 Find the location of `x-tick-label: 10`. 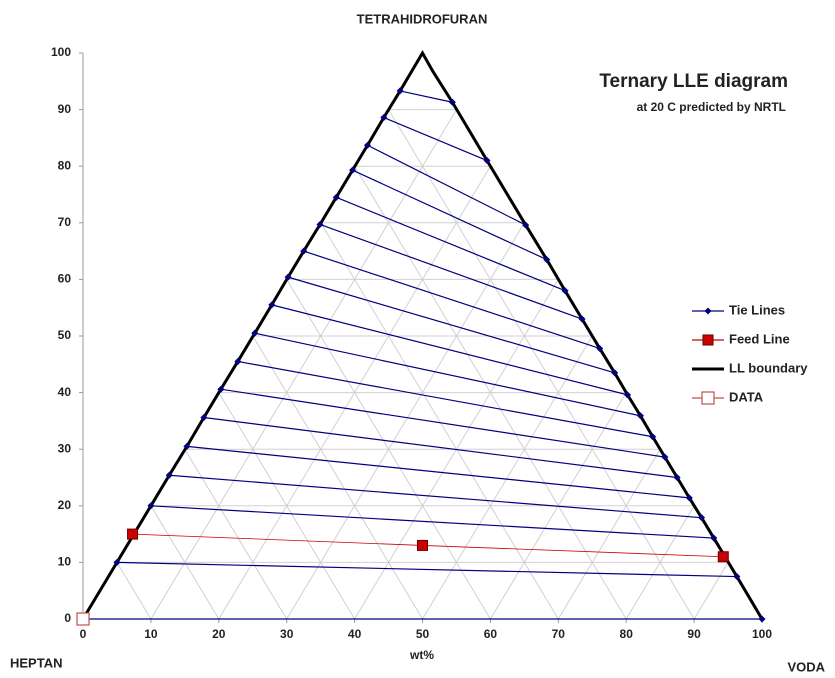

x-tick-label: 10 is located at coordinates (151, 634).